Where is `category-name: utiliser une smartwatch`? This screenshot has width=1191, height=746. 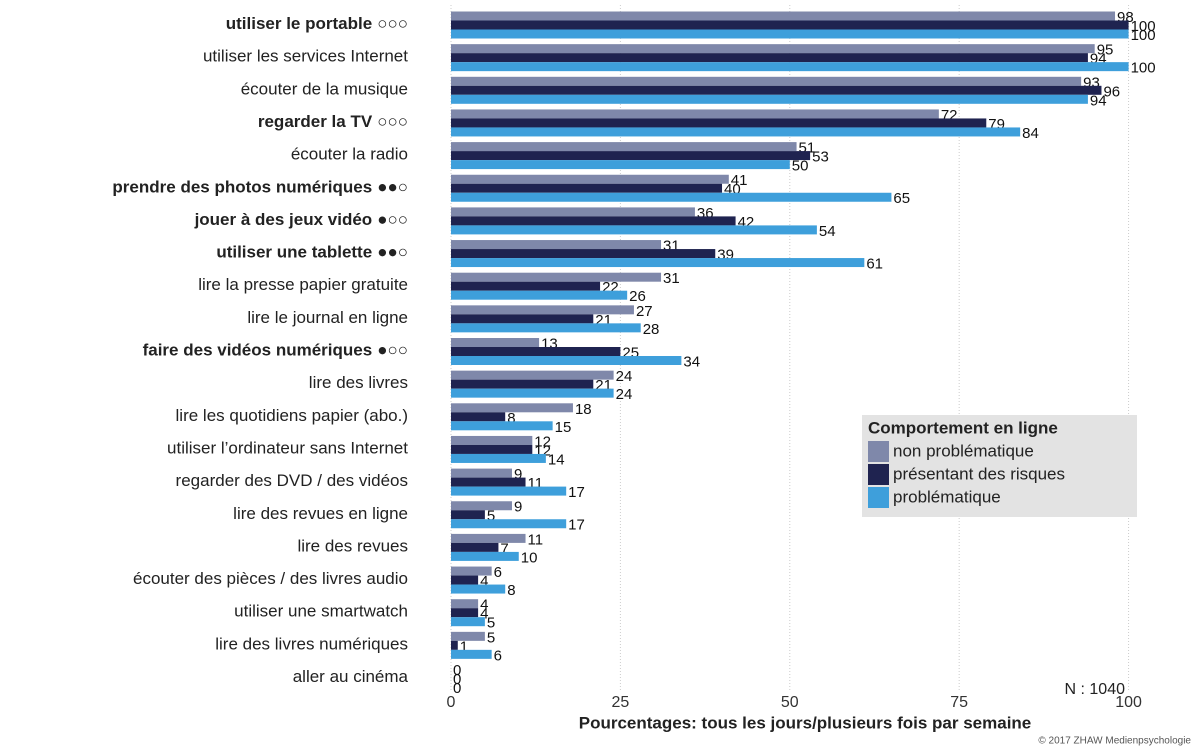
category-name: utiliser une smartwatch is located at coordinates (321, 611).